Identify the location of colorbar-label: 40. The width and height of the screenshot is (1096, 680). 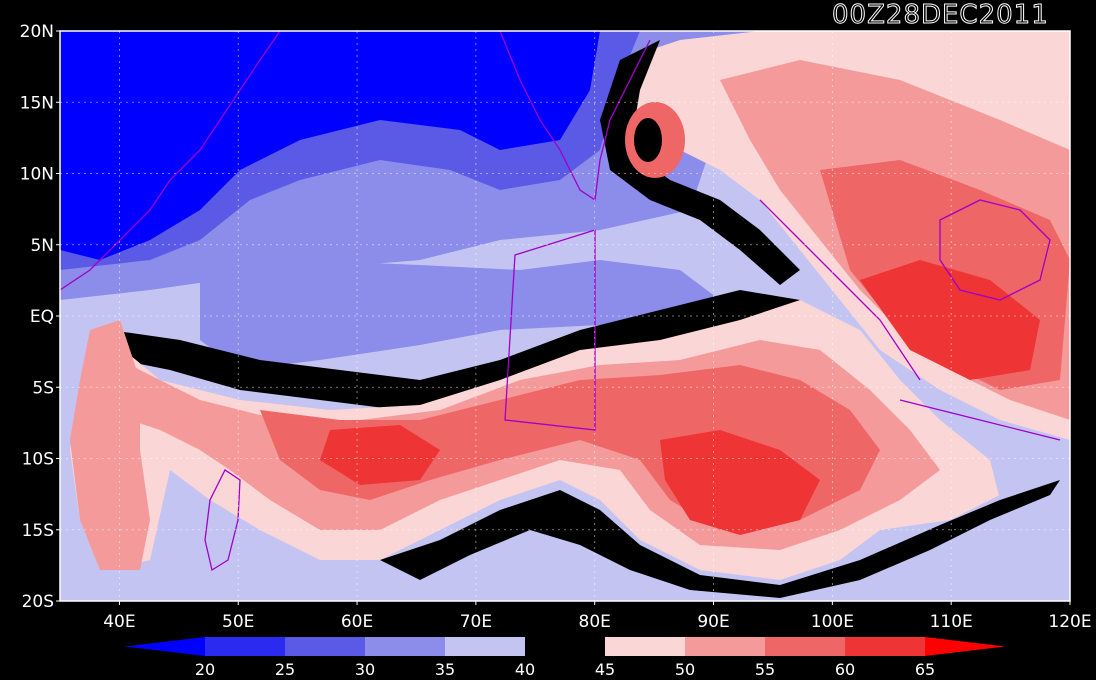
(525, 669).